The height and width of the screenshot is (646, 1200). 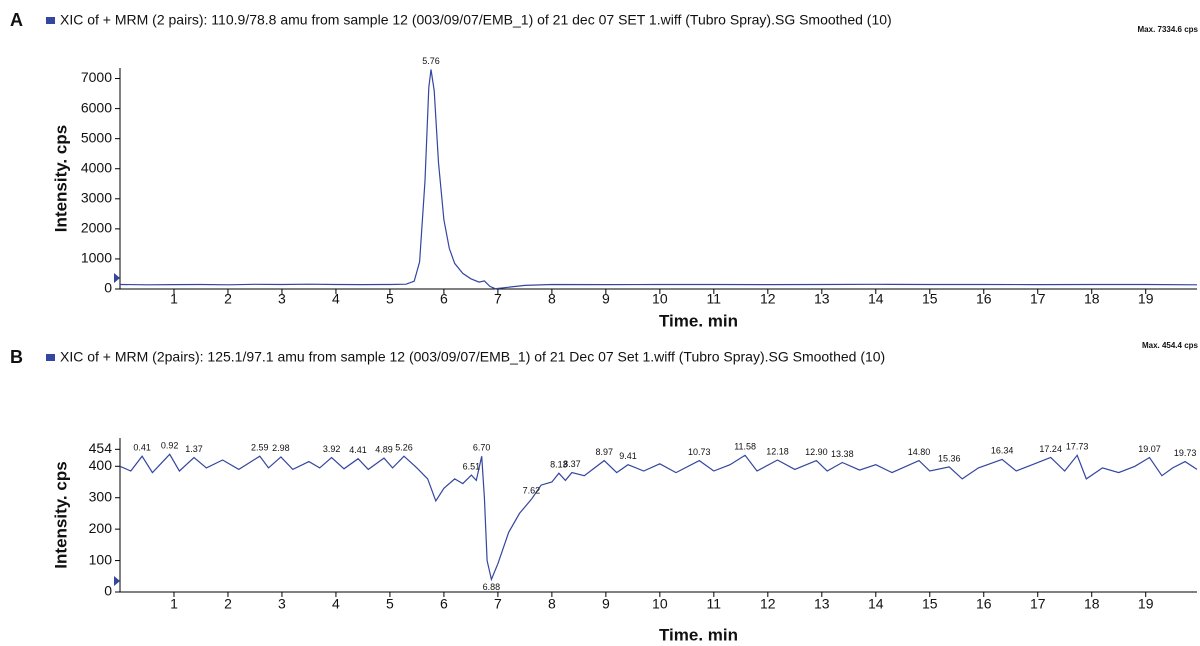 I want to click on y-tick-label: 1000, so click(x=96, y=258).